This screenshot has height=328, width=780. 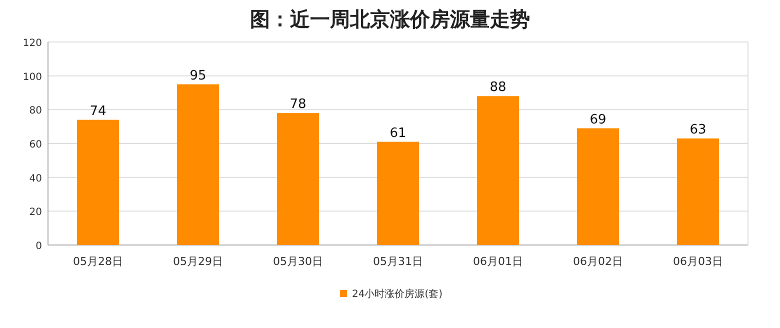 I want to click on x-tick-label: 05月29日, so click(x=198, y=261).